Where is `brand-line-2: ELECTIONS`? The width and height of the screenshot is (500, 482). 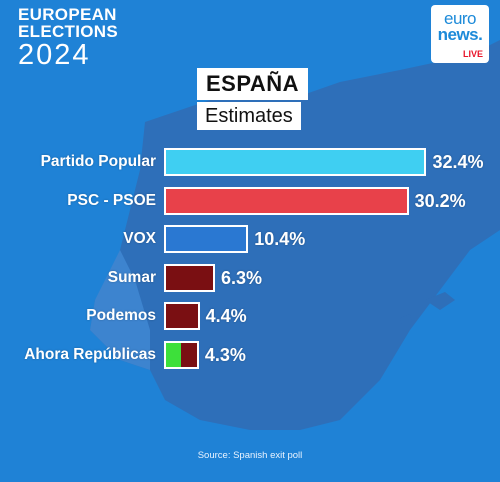 brand-line-2: ELECTIONS is located at coordinates (68, 31).